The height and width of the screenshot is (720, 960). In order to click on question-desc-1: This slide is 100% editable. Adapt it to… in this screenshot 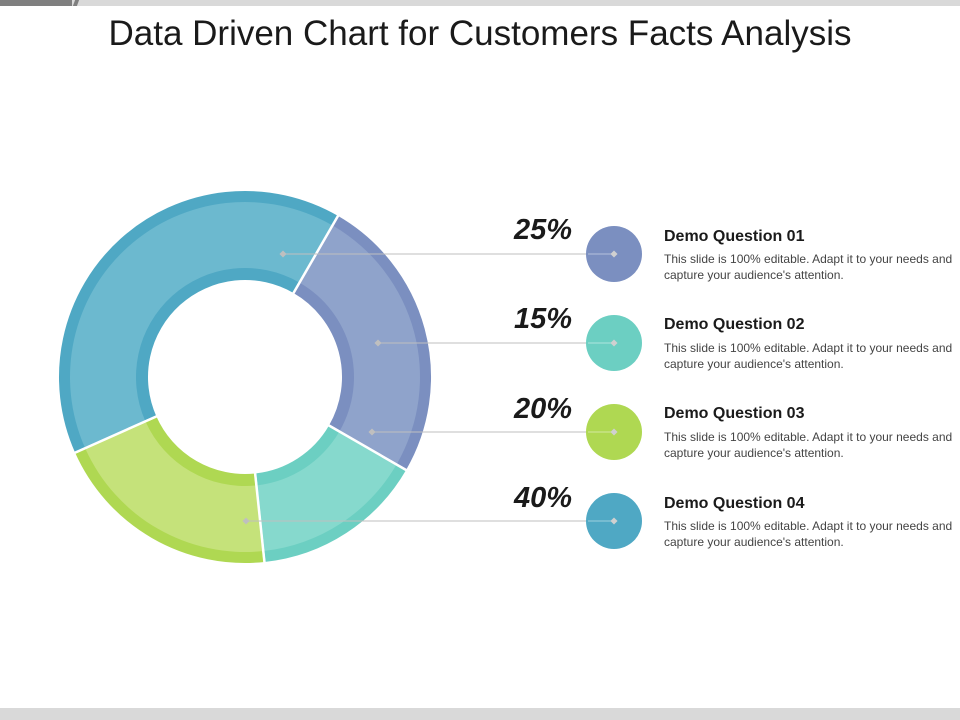, I will do `click(808, 267)`.